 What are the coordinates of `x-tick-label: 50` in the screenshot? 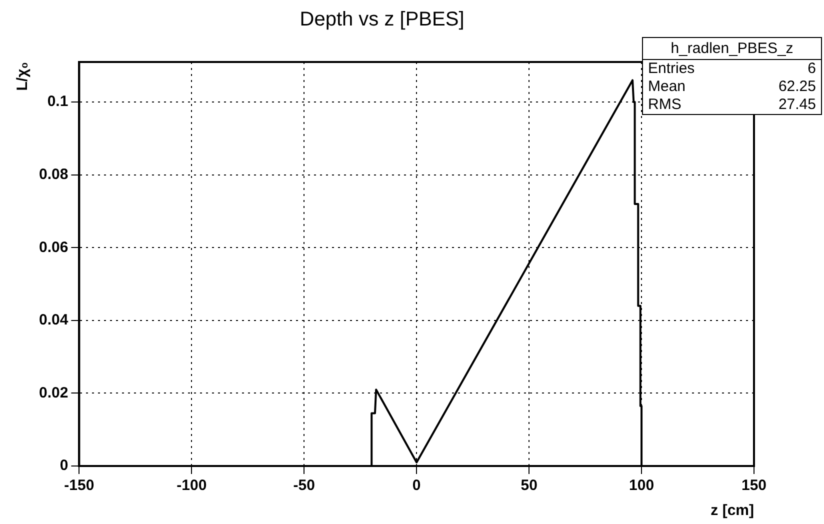 It's located at (529, 485).